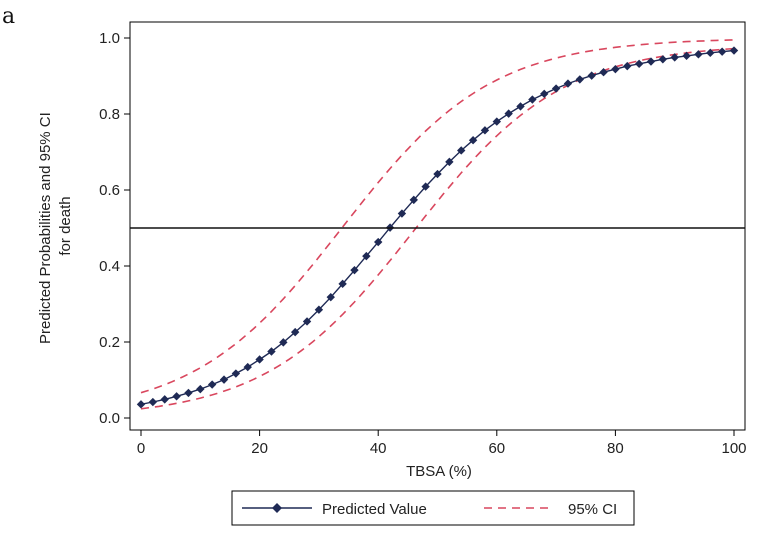 Image resolution: width=766 pixels, height=540 pixels. Describe the element at coordinates (114, 228) in the screenshot. I see `y-axis: 0.0 0.2 0.4 0.6 0.8 1.0` at that location.